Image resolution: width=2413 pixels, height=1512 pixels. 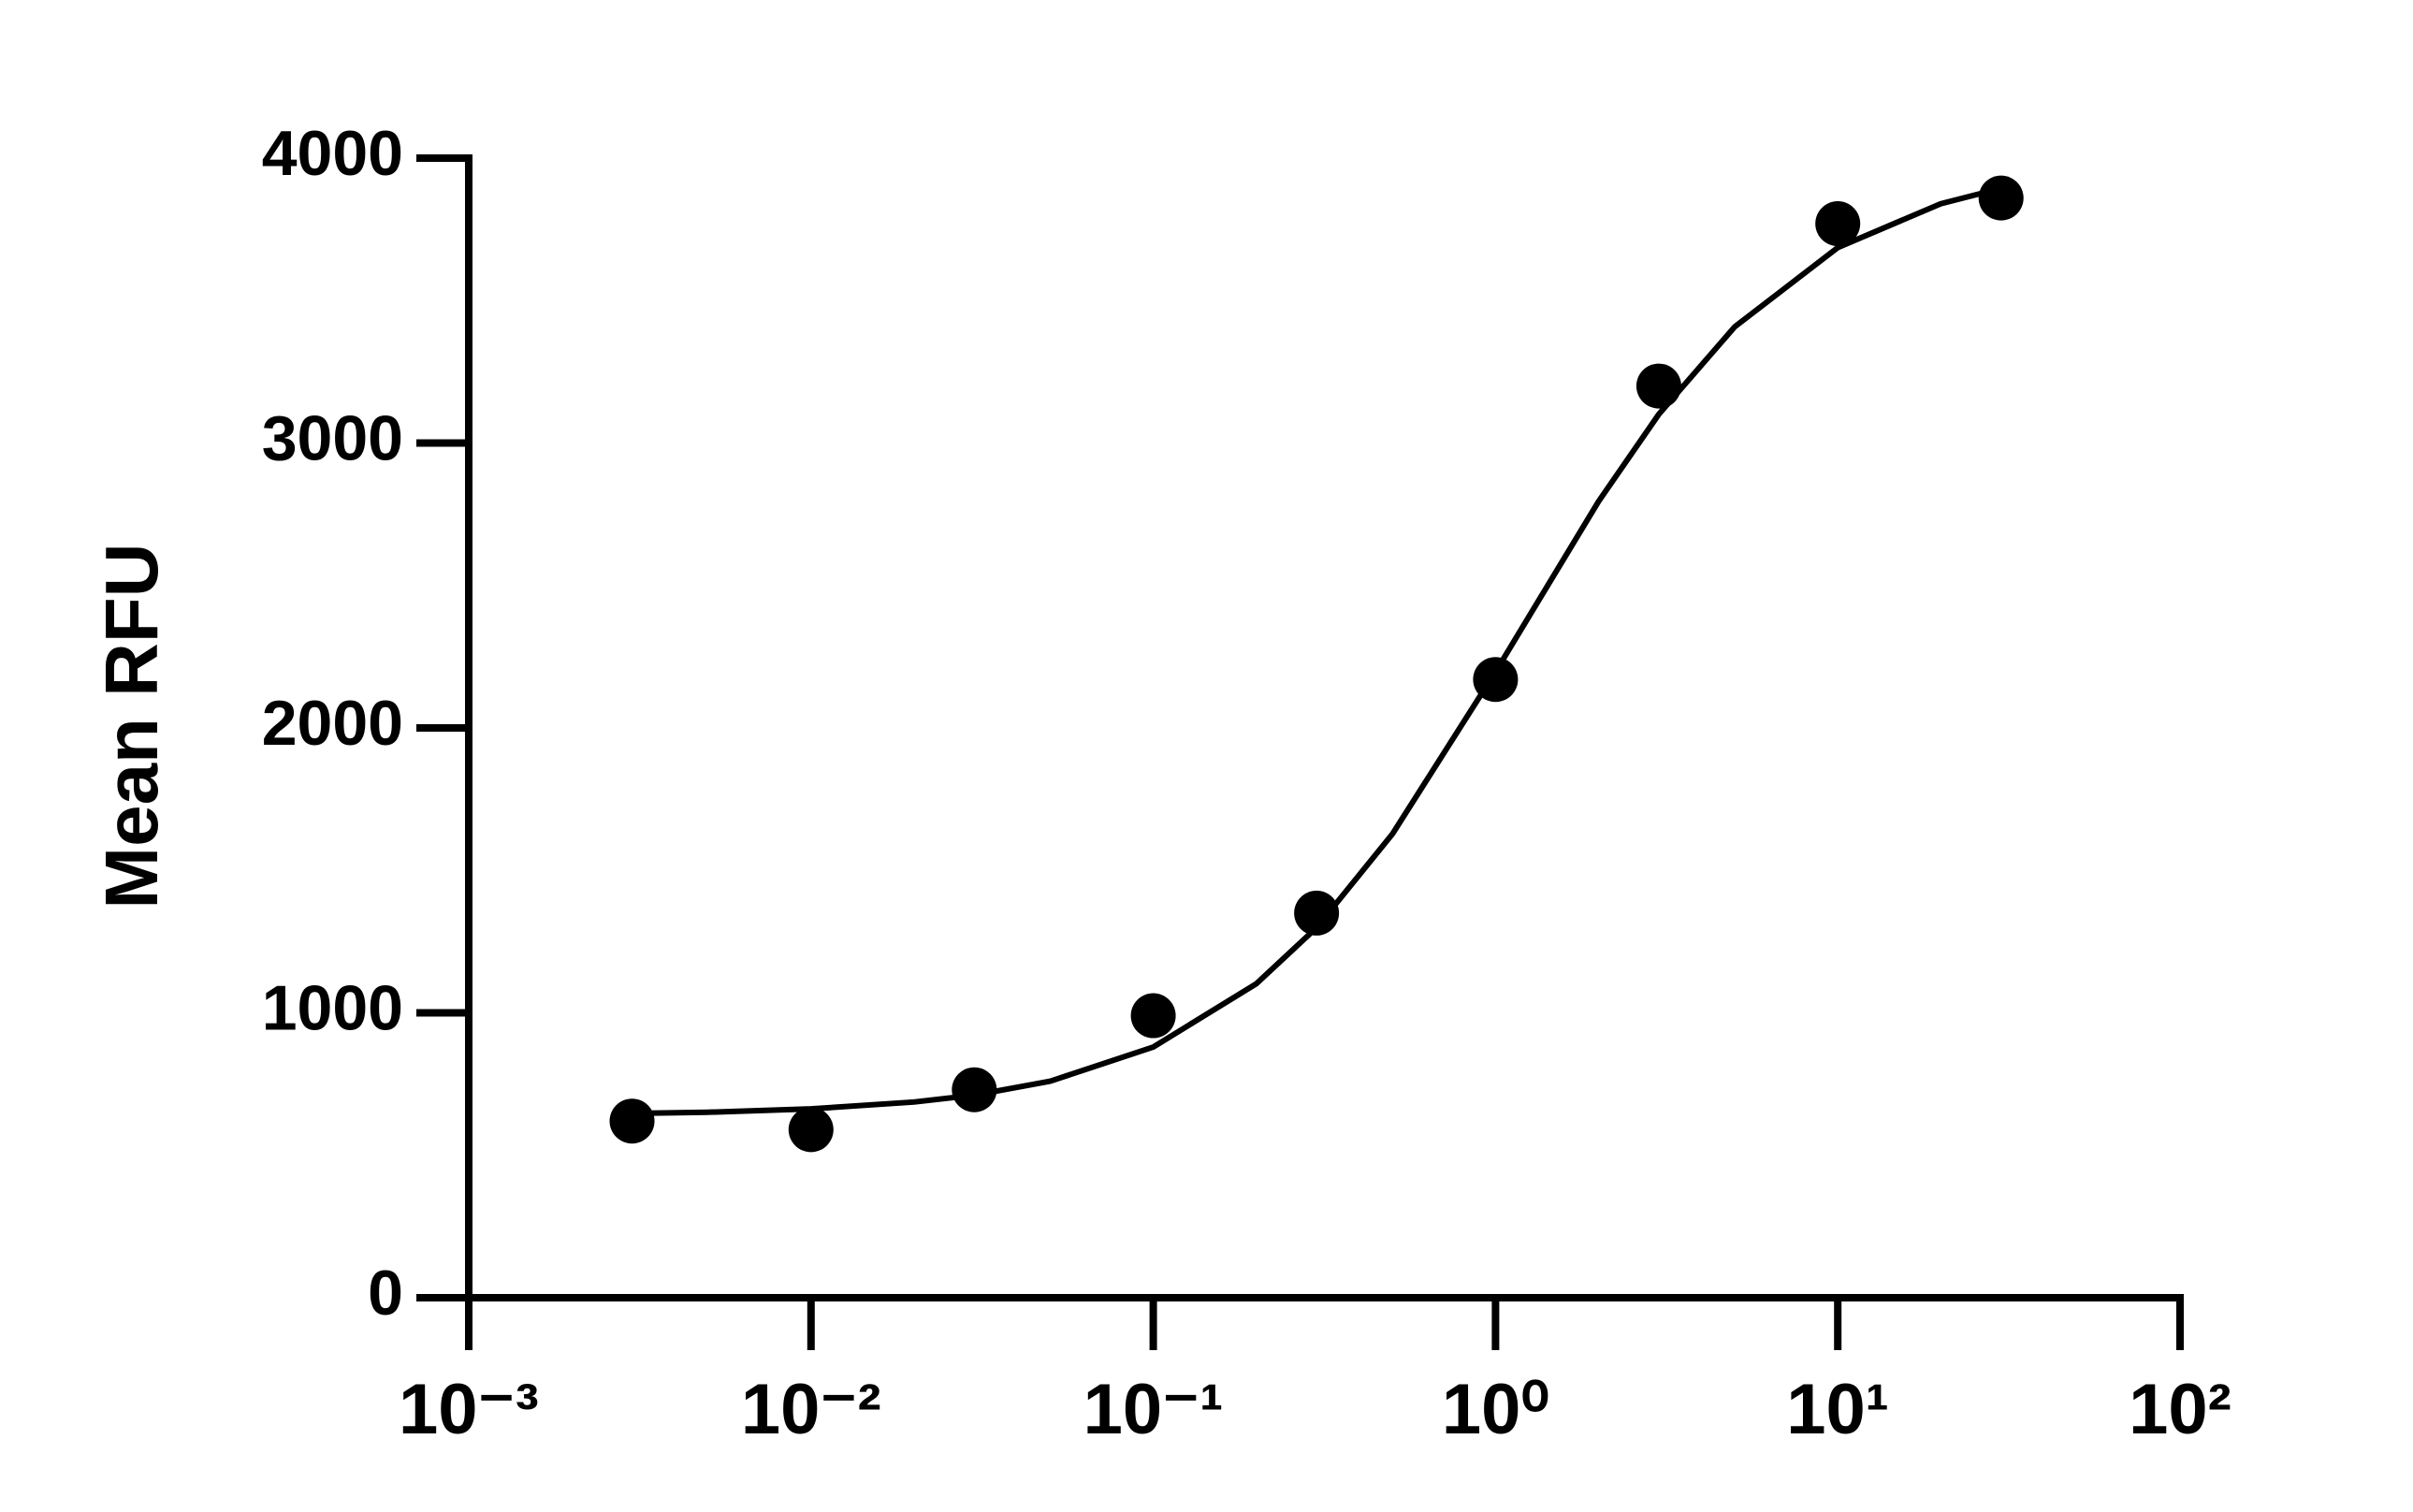 What do you see at coordinates (333, 1007) in the screenshot?
I see `y-tick-label: 1000` at bounding box center [333, 1007].